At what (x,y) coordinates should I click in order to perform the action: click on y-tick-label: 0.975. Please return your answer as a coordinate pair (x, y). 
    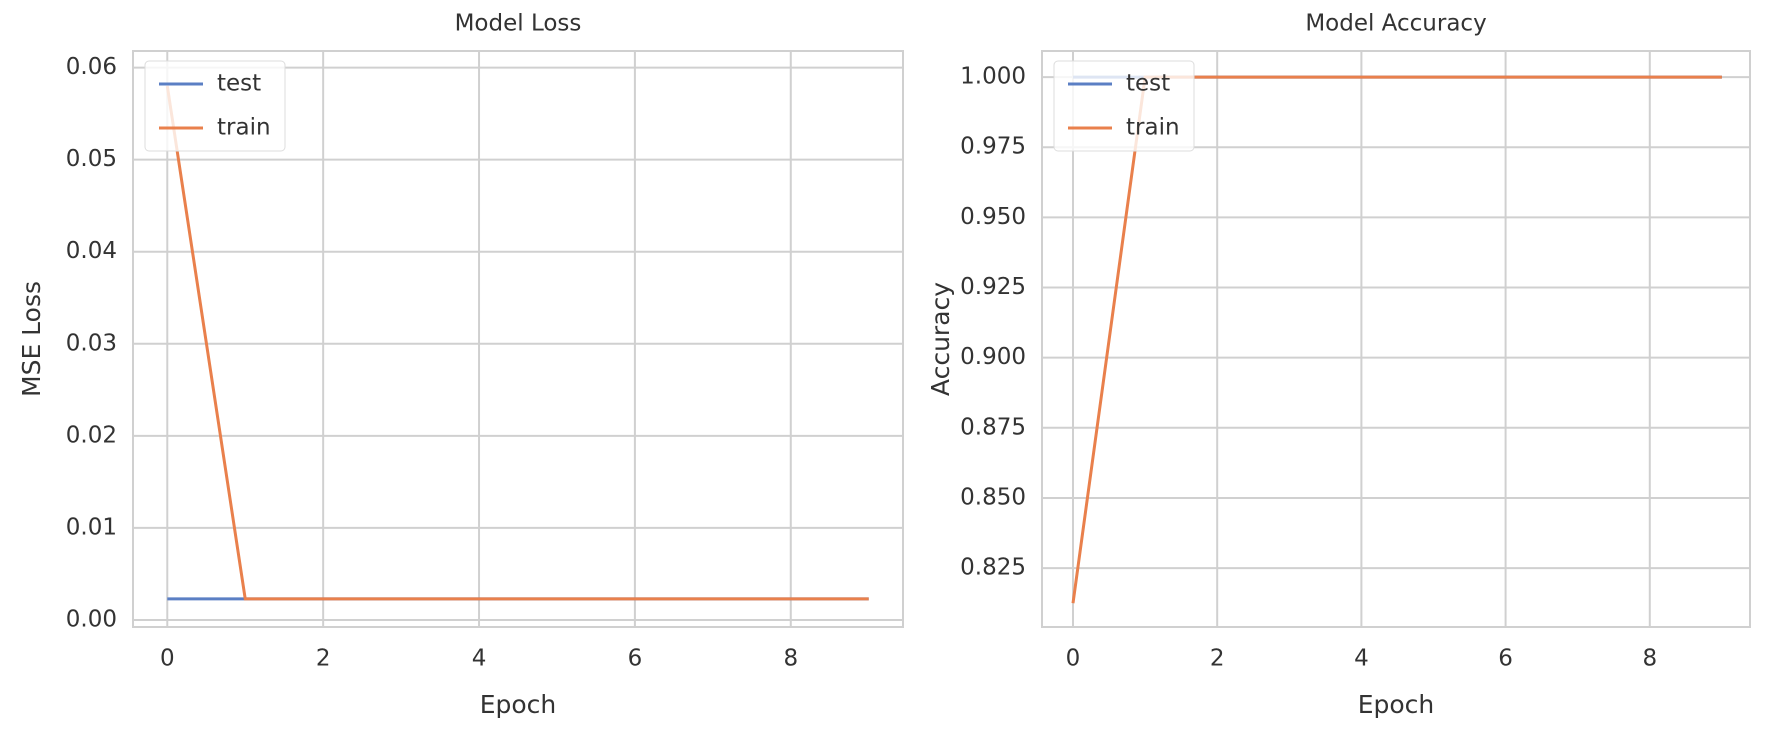
    Looking at the image, I should click on (993, 147).